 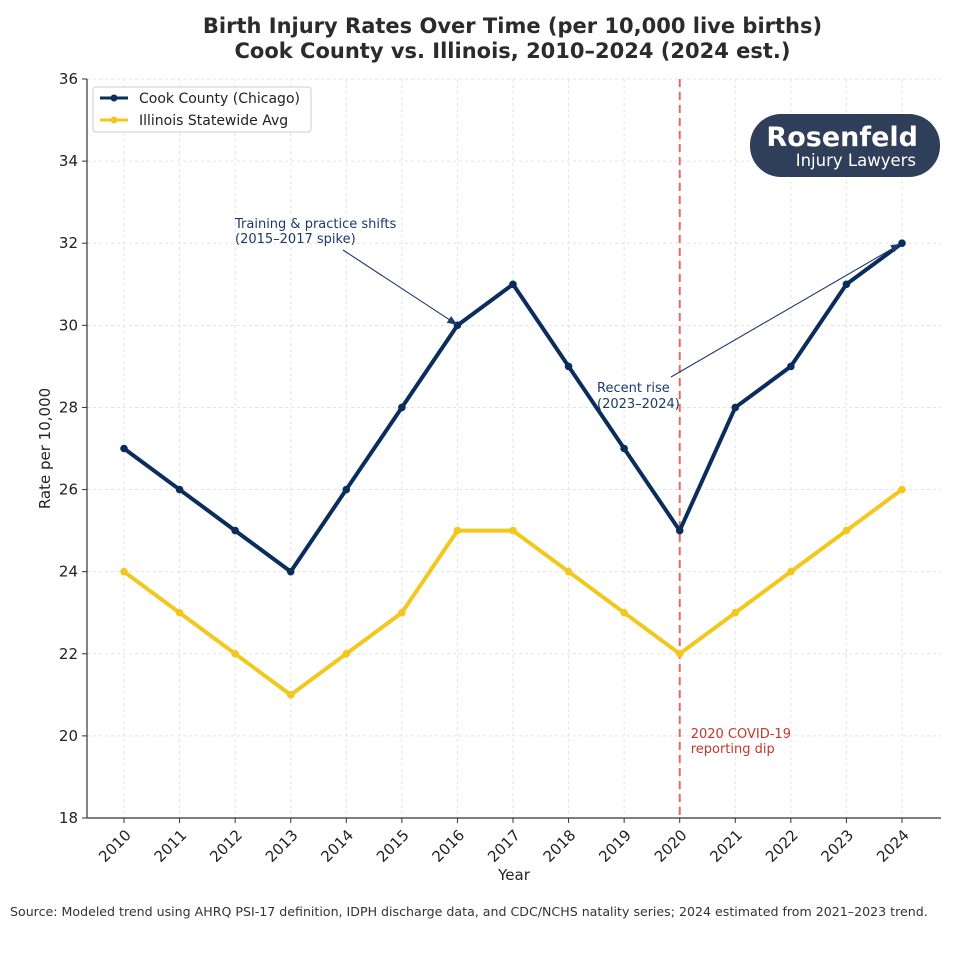 What do you see at coordinates (393, 846) in the screenshot?
I see `x-tick-label: 2015` at bounding box center [393, 846].